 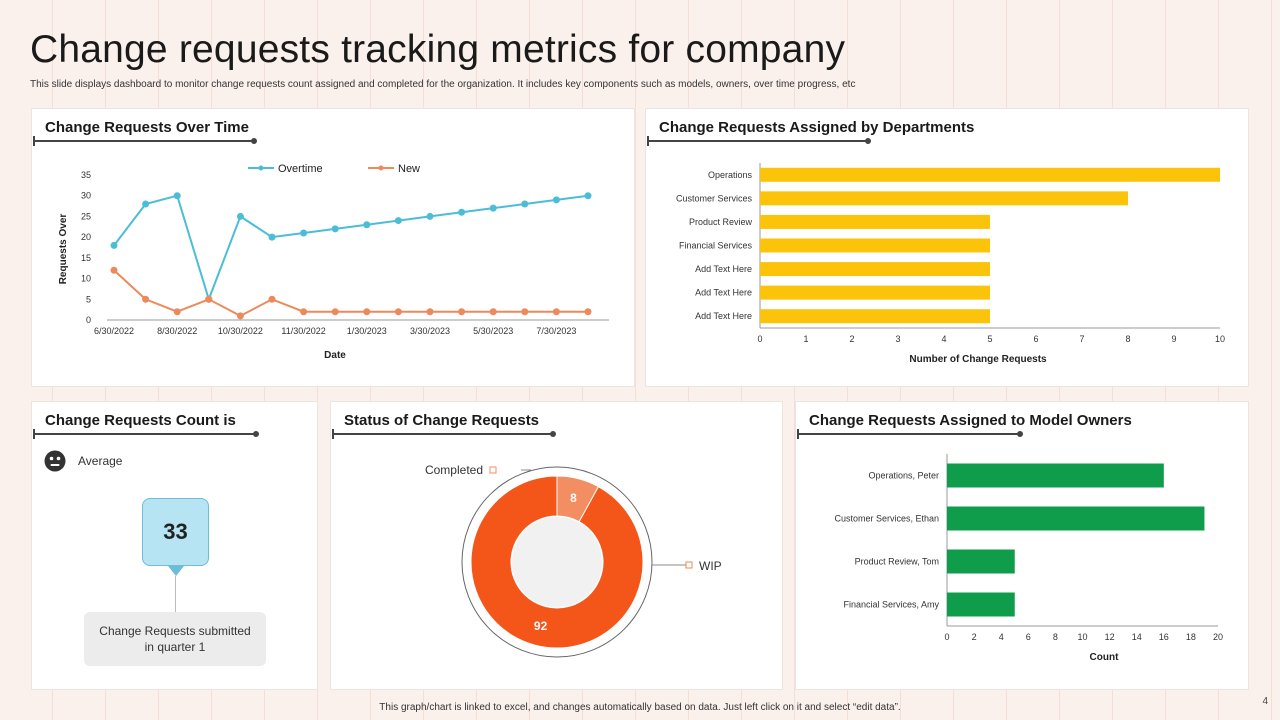 What do you see at coordinates (1173, 339) in the screenshot?
I see `x-tick-label: 9` at bounding box center [1173, 339].